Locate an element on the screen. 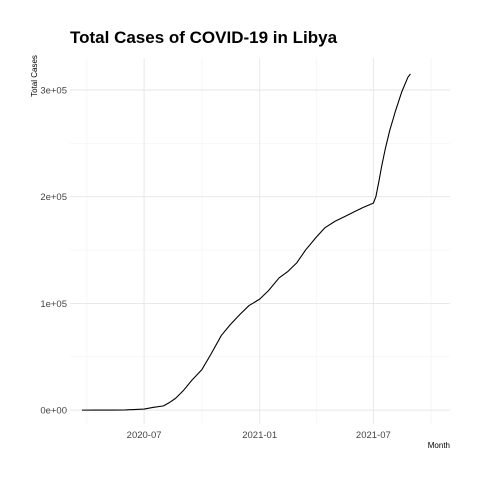 The image size is (480, 480). y-tick-labels: 0e+00 1e+05 2e+05 3e+05 is located at coordinates (53, 251).